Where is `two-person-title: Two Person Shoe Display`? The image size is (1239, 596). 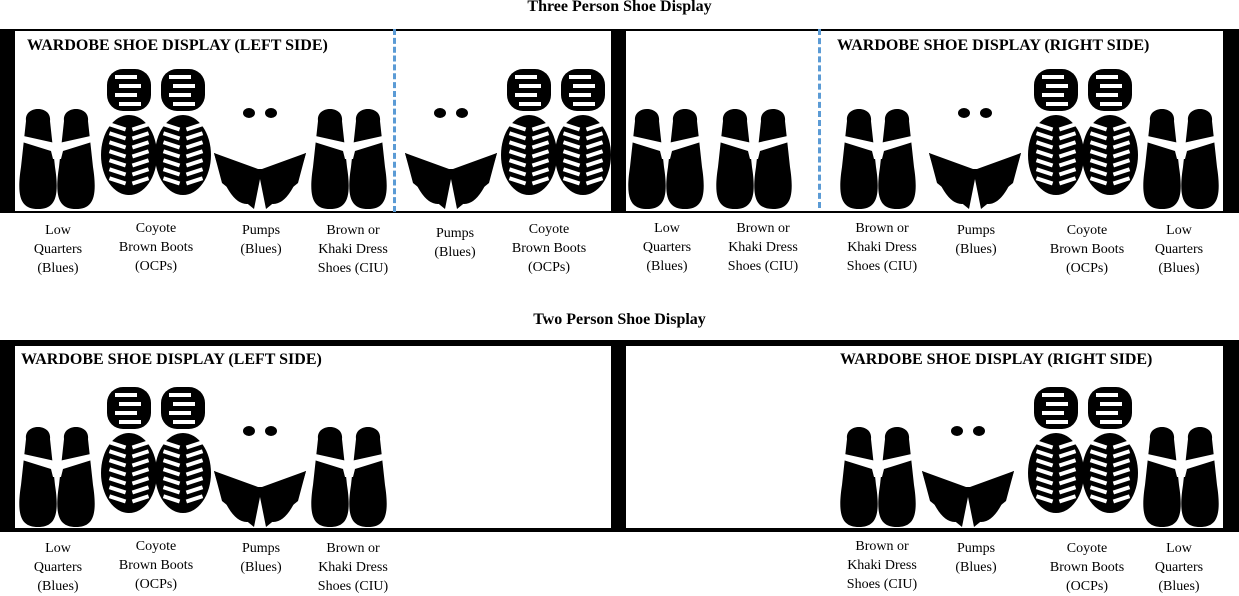
two-person-title: Two Person Shoe Display is located at coordinates (619, 319).